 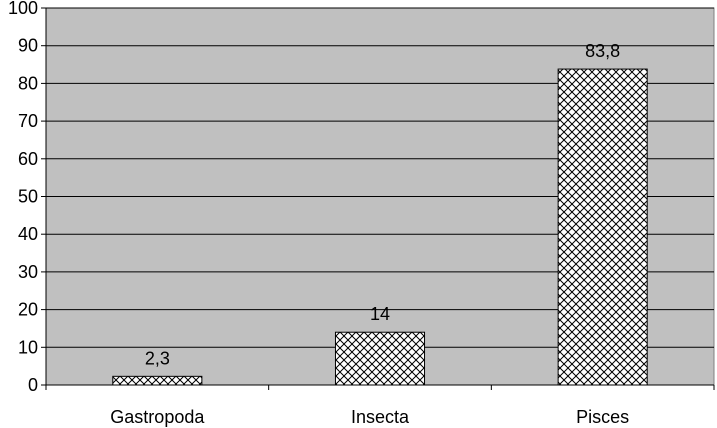 I want to click on y-tick-label: 50, so click(x=28, y=197).